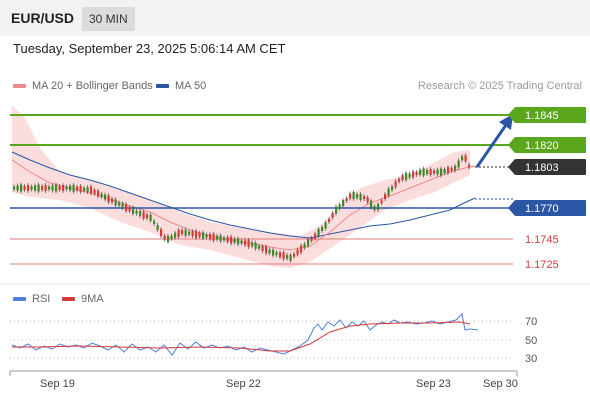  I want to click on rsi-tick-70: 70, so click(531, 322).